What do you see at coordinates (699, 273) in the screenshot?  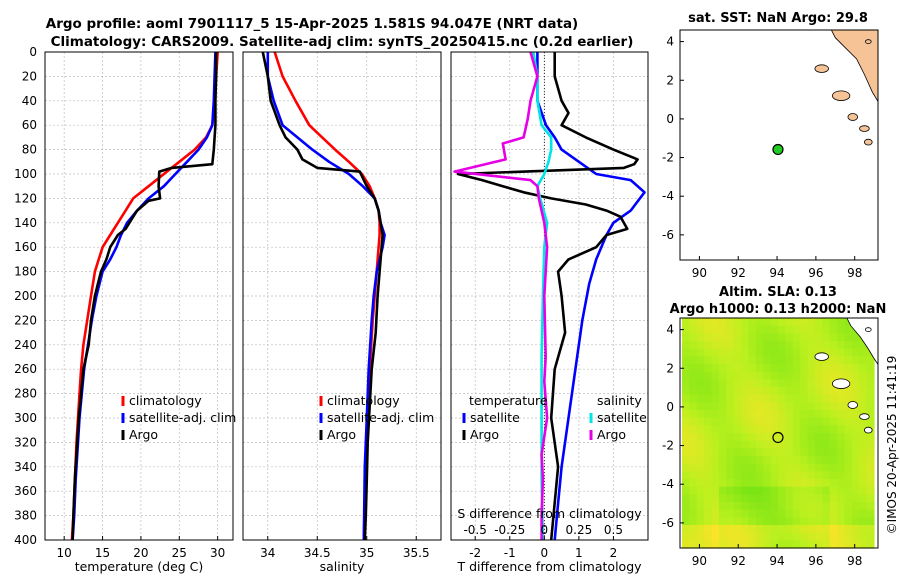 I see `map-x-tick-label: 90` at bounding box center [699, 273].